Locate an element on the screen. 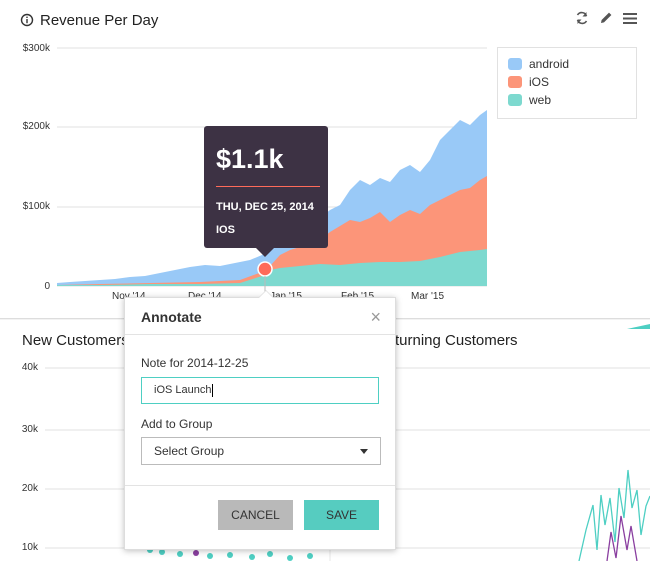  chart-legend: android iOS web is located at coordinates (567, 83).